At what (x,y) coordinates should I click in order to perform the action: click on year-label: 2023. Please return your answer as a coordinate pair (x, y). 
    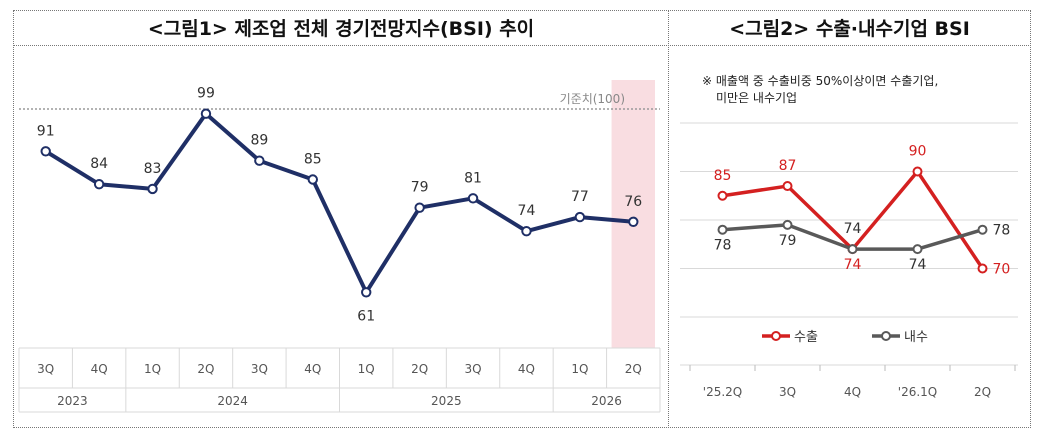
    Looking at the image, I should click on (72, 401).